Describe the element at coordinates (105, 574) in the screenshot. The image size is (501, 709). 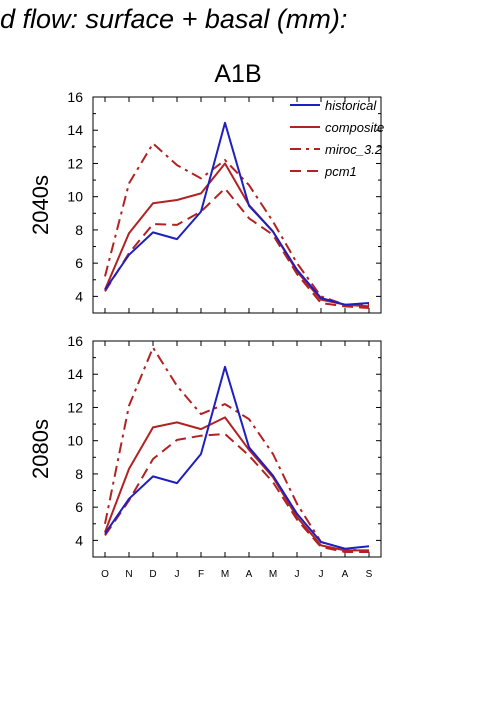
I see `x-tick-label: O` at that location.